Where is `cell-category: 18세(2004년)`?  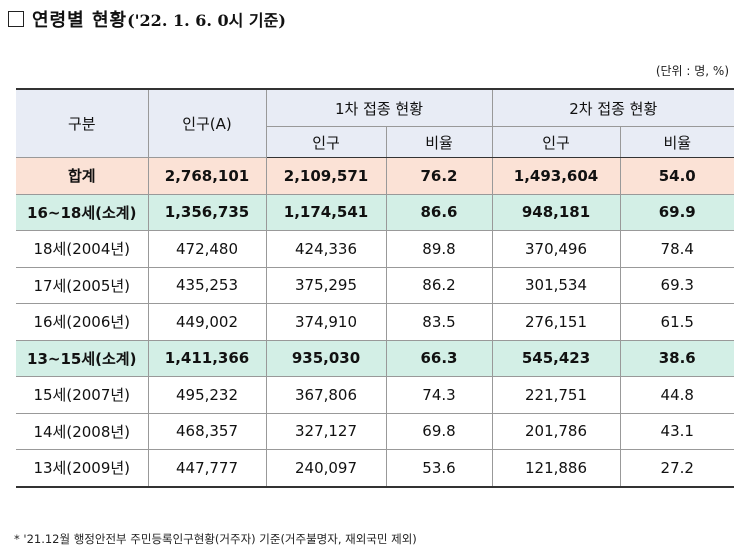 cell-category: 18세(2004년) is located at coordinates (82, 249).